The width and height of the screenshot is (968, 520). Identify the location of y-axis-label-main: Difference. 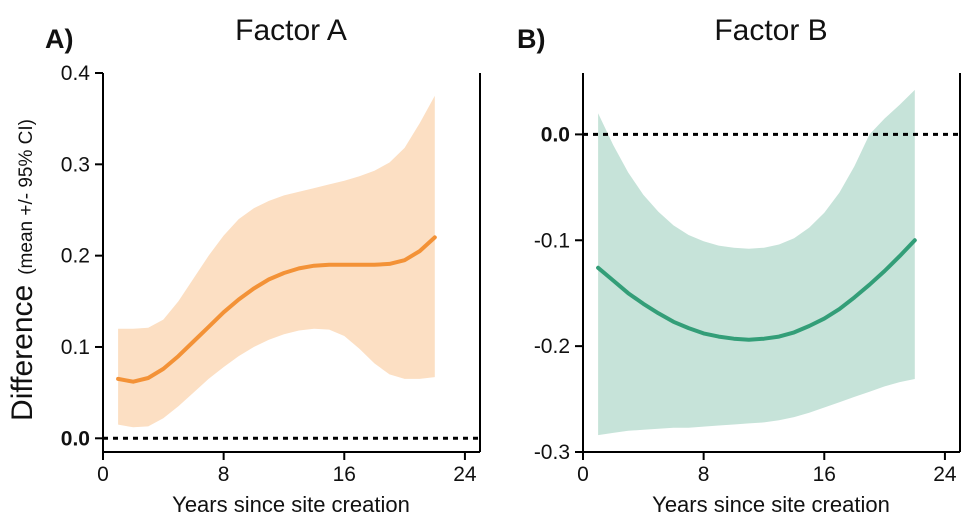
(22, 353).